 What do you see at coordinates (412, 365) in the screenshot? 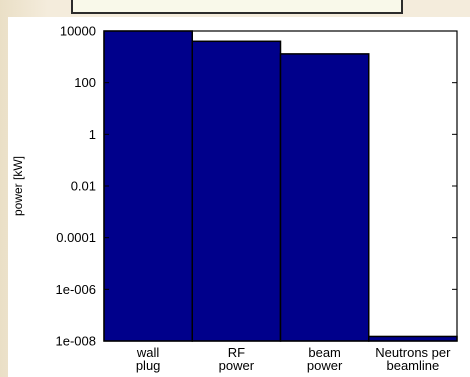
I see `x-tick-label: beamline` at bounding box center [412, 365].